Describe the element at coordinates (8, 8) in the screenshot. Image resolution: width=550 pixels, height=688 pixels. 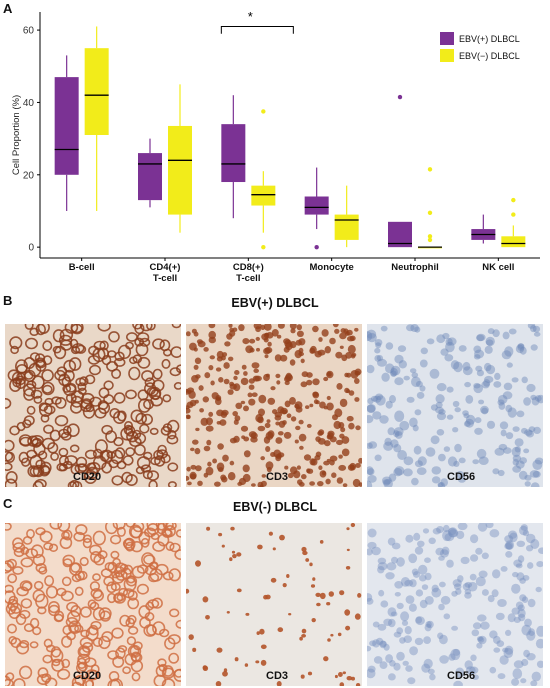
I see `panel-a-letter: A` at that location.